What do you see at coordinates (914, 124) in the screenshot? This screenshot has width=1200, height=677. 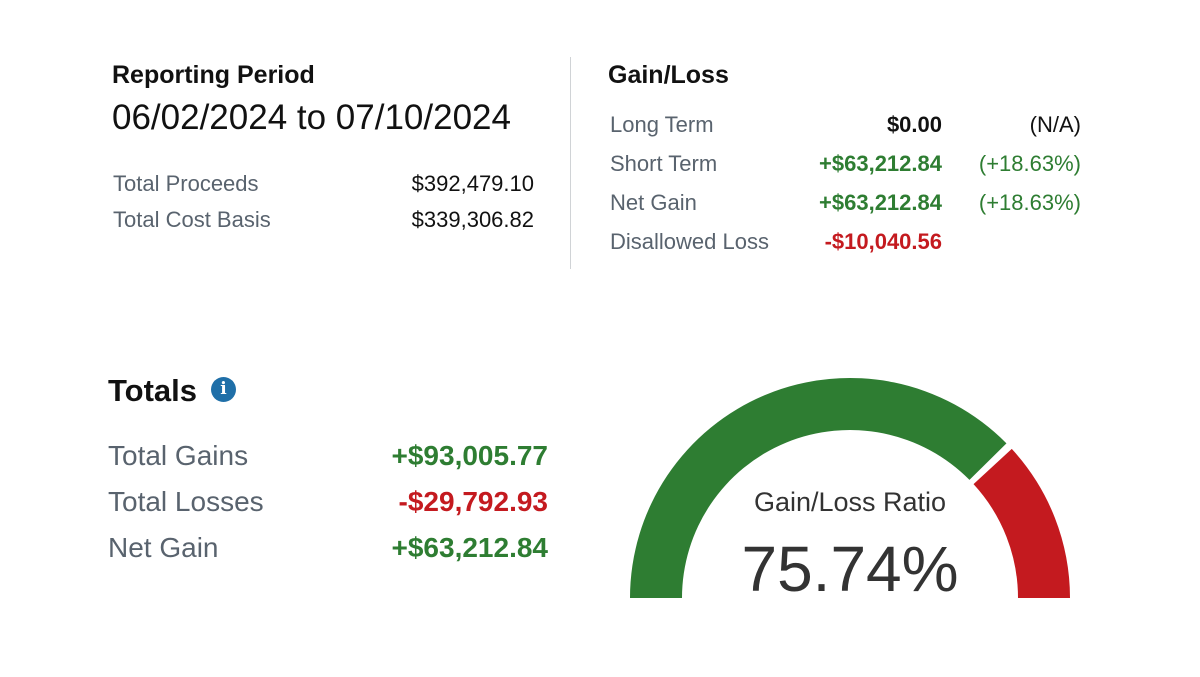 I see `long-term-amount: $0.00` at bounding box center [914, 124].